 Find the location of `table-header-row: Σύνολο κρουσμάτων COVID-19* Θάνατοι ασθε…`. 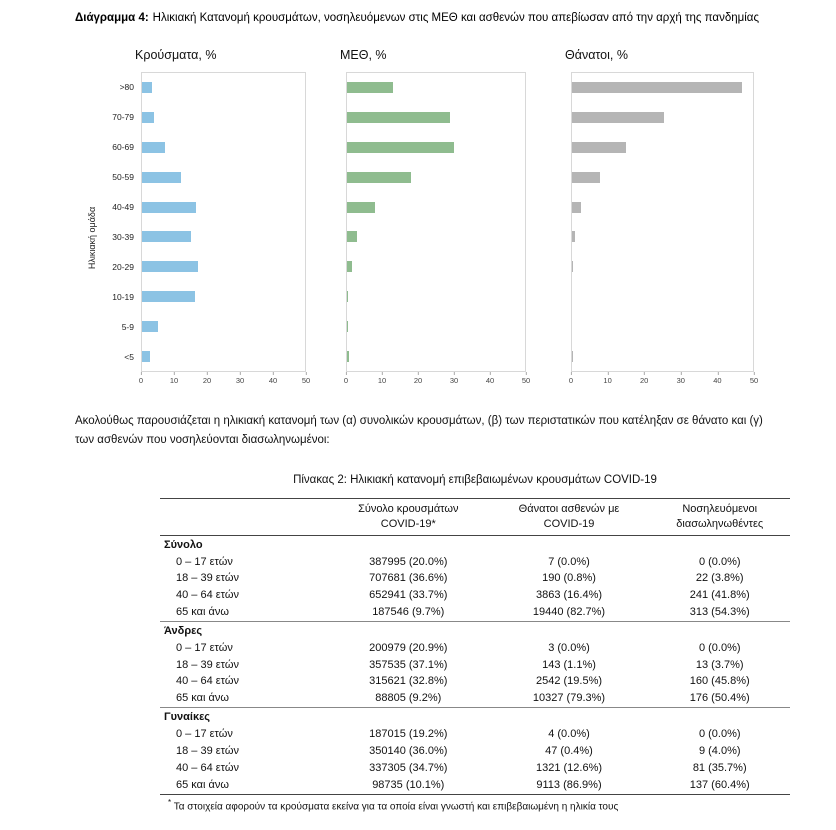

table-header-row: Σύνολο κρουσμάτων COVID-19* Θάνατοι ασθε… is located at coordinates (475, 517).